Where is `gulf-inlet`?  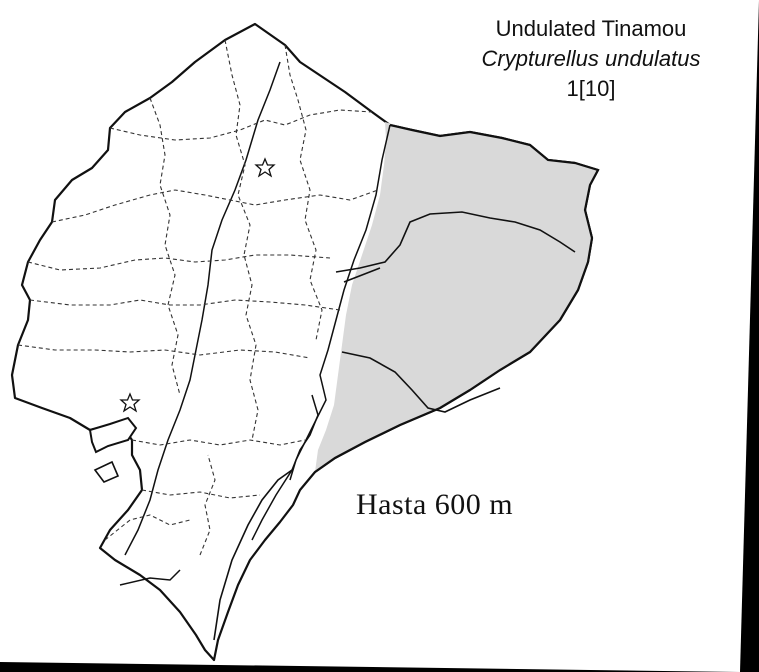 gulf-inlet is located at coordinates (113, 435).